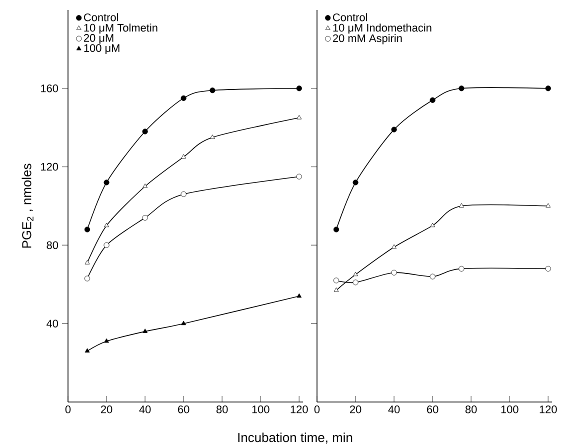 The width and height of the screenshot is (561, 446). What do you see at coordinates (367, 39) in the screenshot?
I see `legend-label: 20 mM Aspirin` at bounding box center [367, 39].